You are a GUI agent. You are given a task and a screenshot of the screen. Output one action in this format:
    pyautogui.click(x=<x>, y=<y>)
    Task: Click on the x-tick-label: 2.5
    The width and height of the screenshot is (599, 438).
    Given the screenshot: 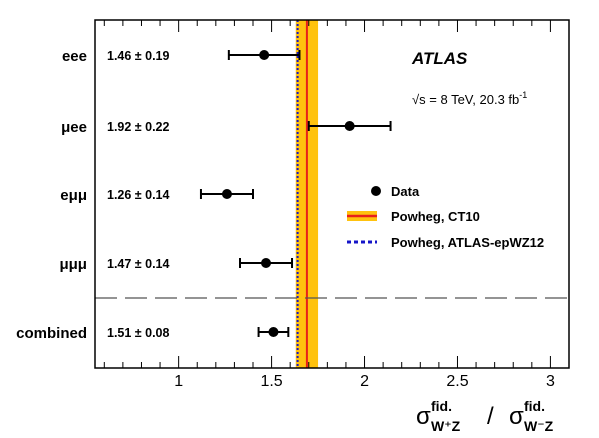 What is the action you would take?
    pyautogui.click(x=457, y=381)
    